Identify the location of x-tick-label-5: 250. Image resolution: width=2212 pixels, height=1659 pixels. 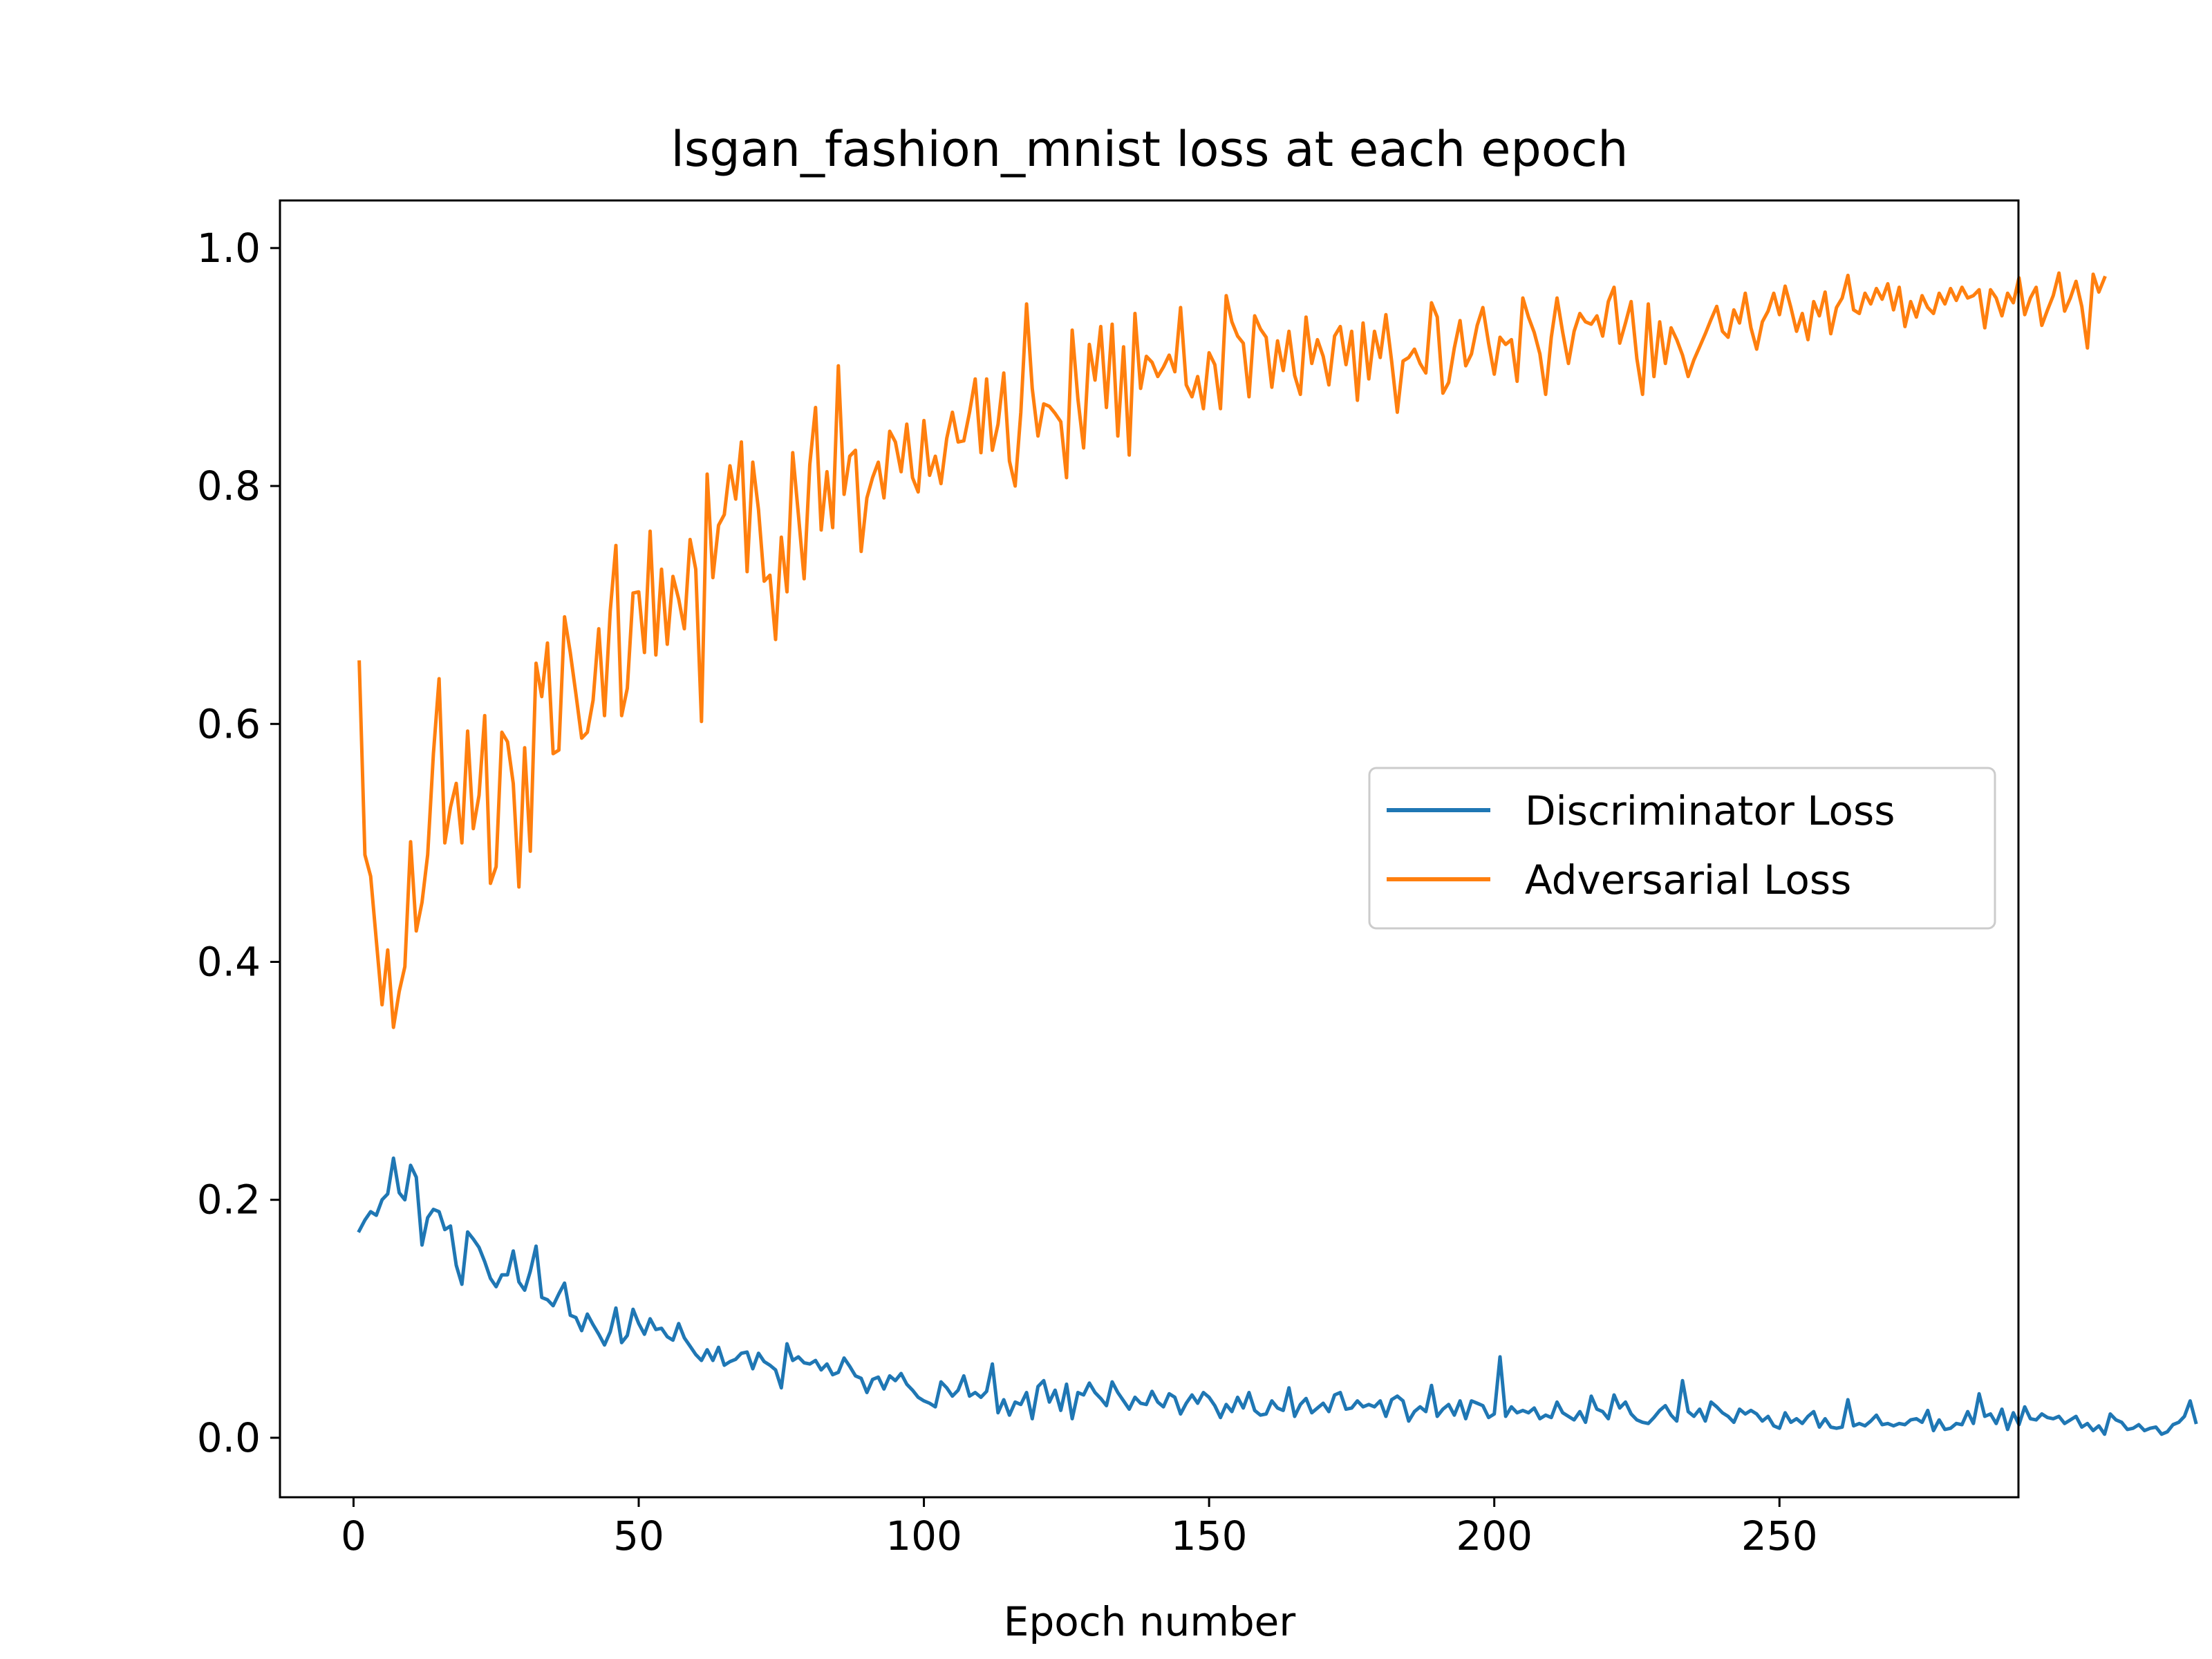
(1779, 1535).